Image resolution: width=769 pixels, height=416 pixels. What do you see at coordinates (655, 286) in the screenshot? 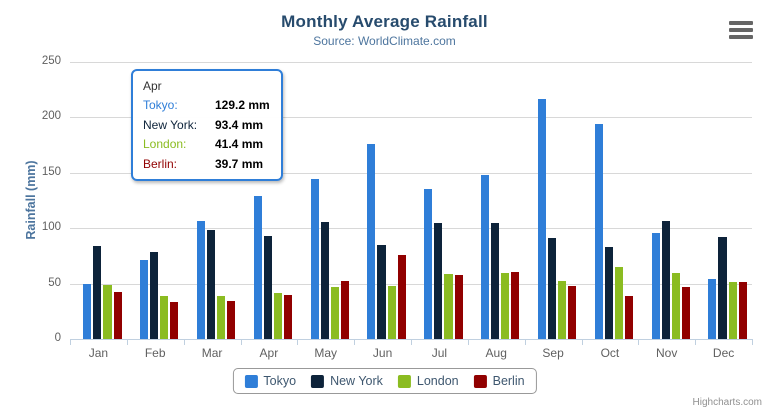
I see `tokyo-bar-nov` at bounding box center [655, 286].